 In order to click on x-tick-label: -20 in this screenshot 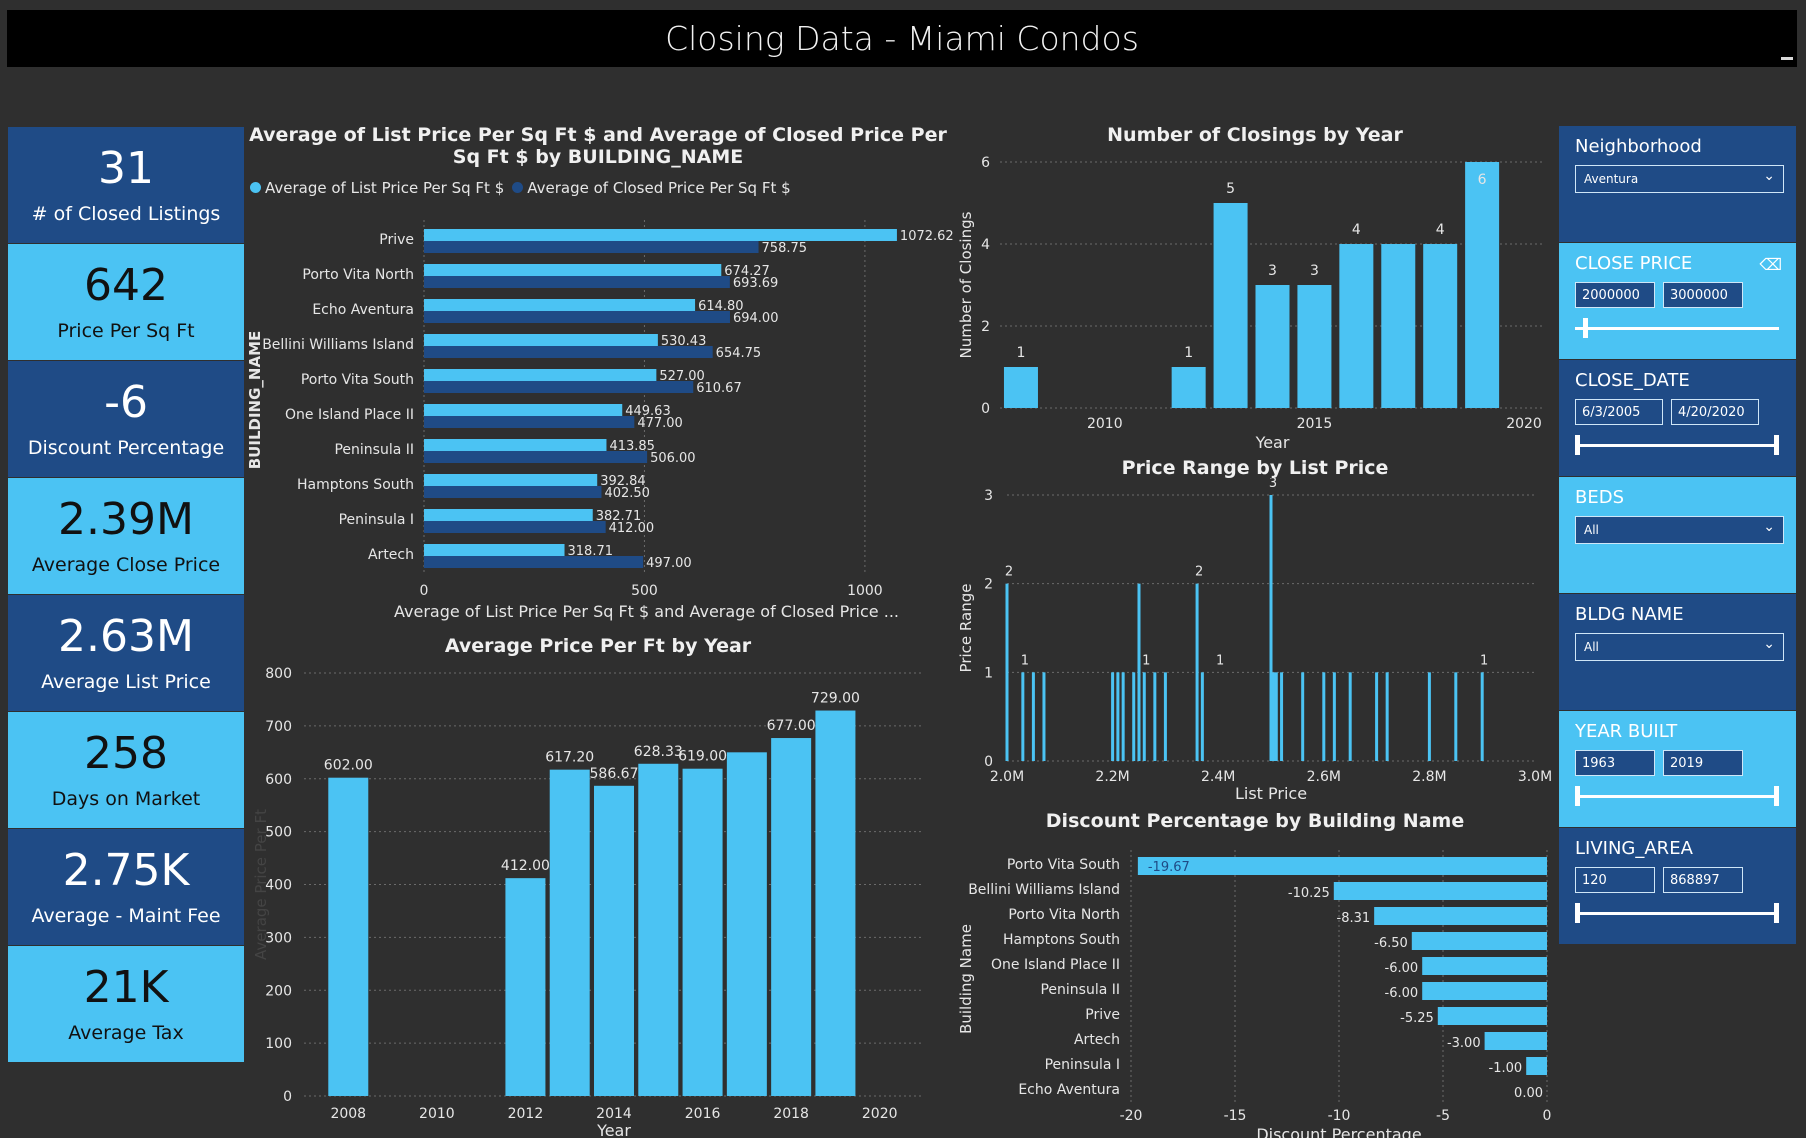, I will do `click(1131, 1116)`.